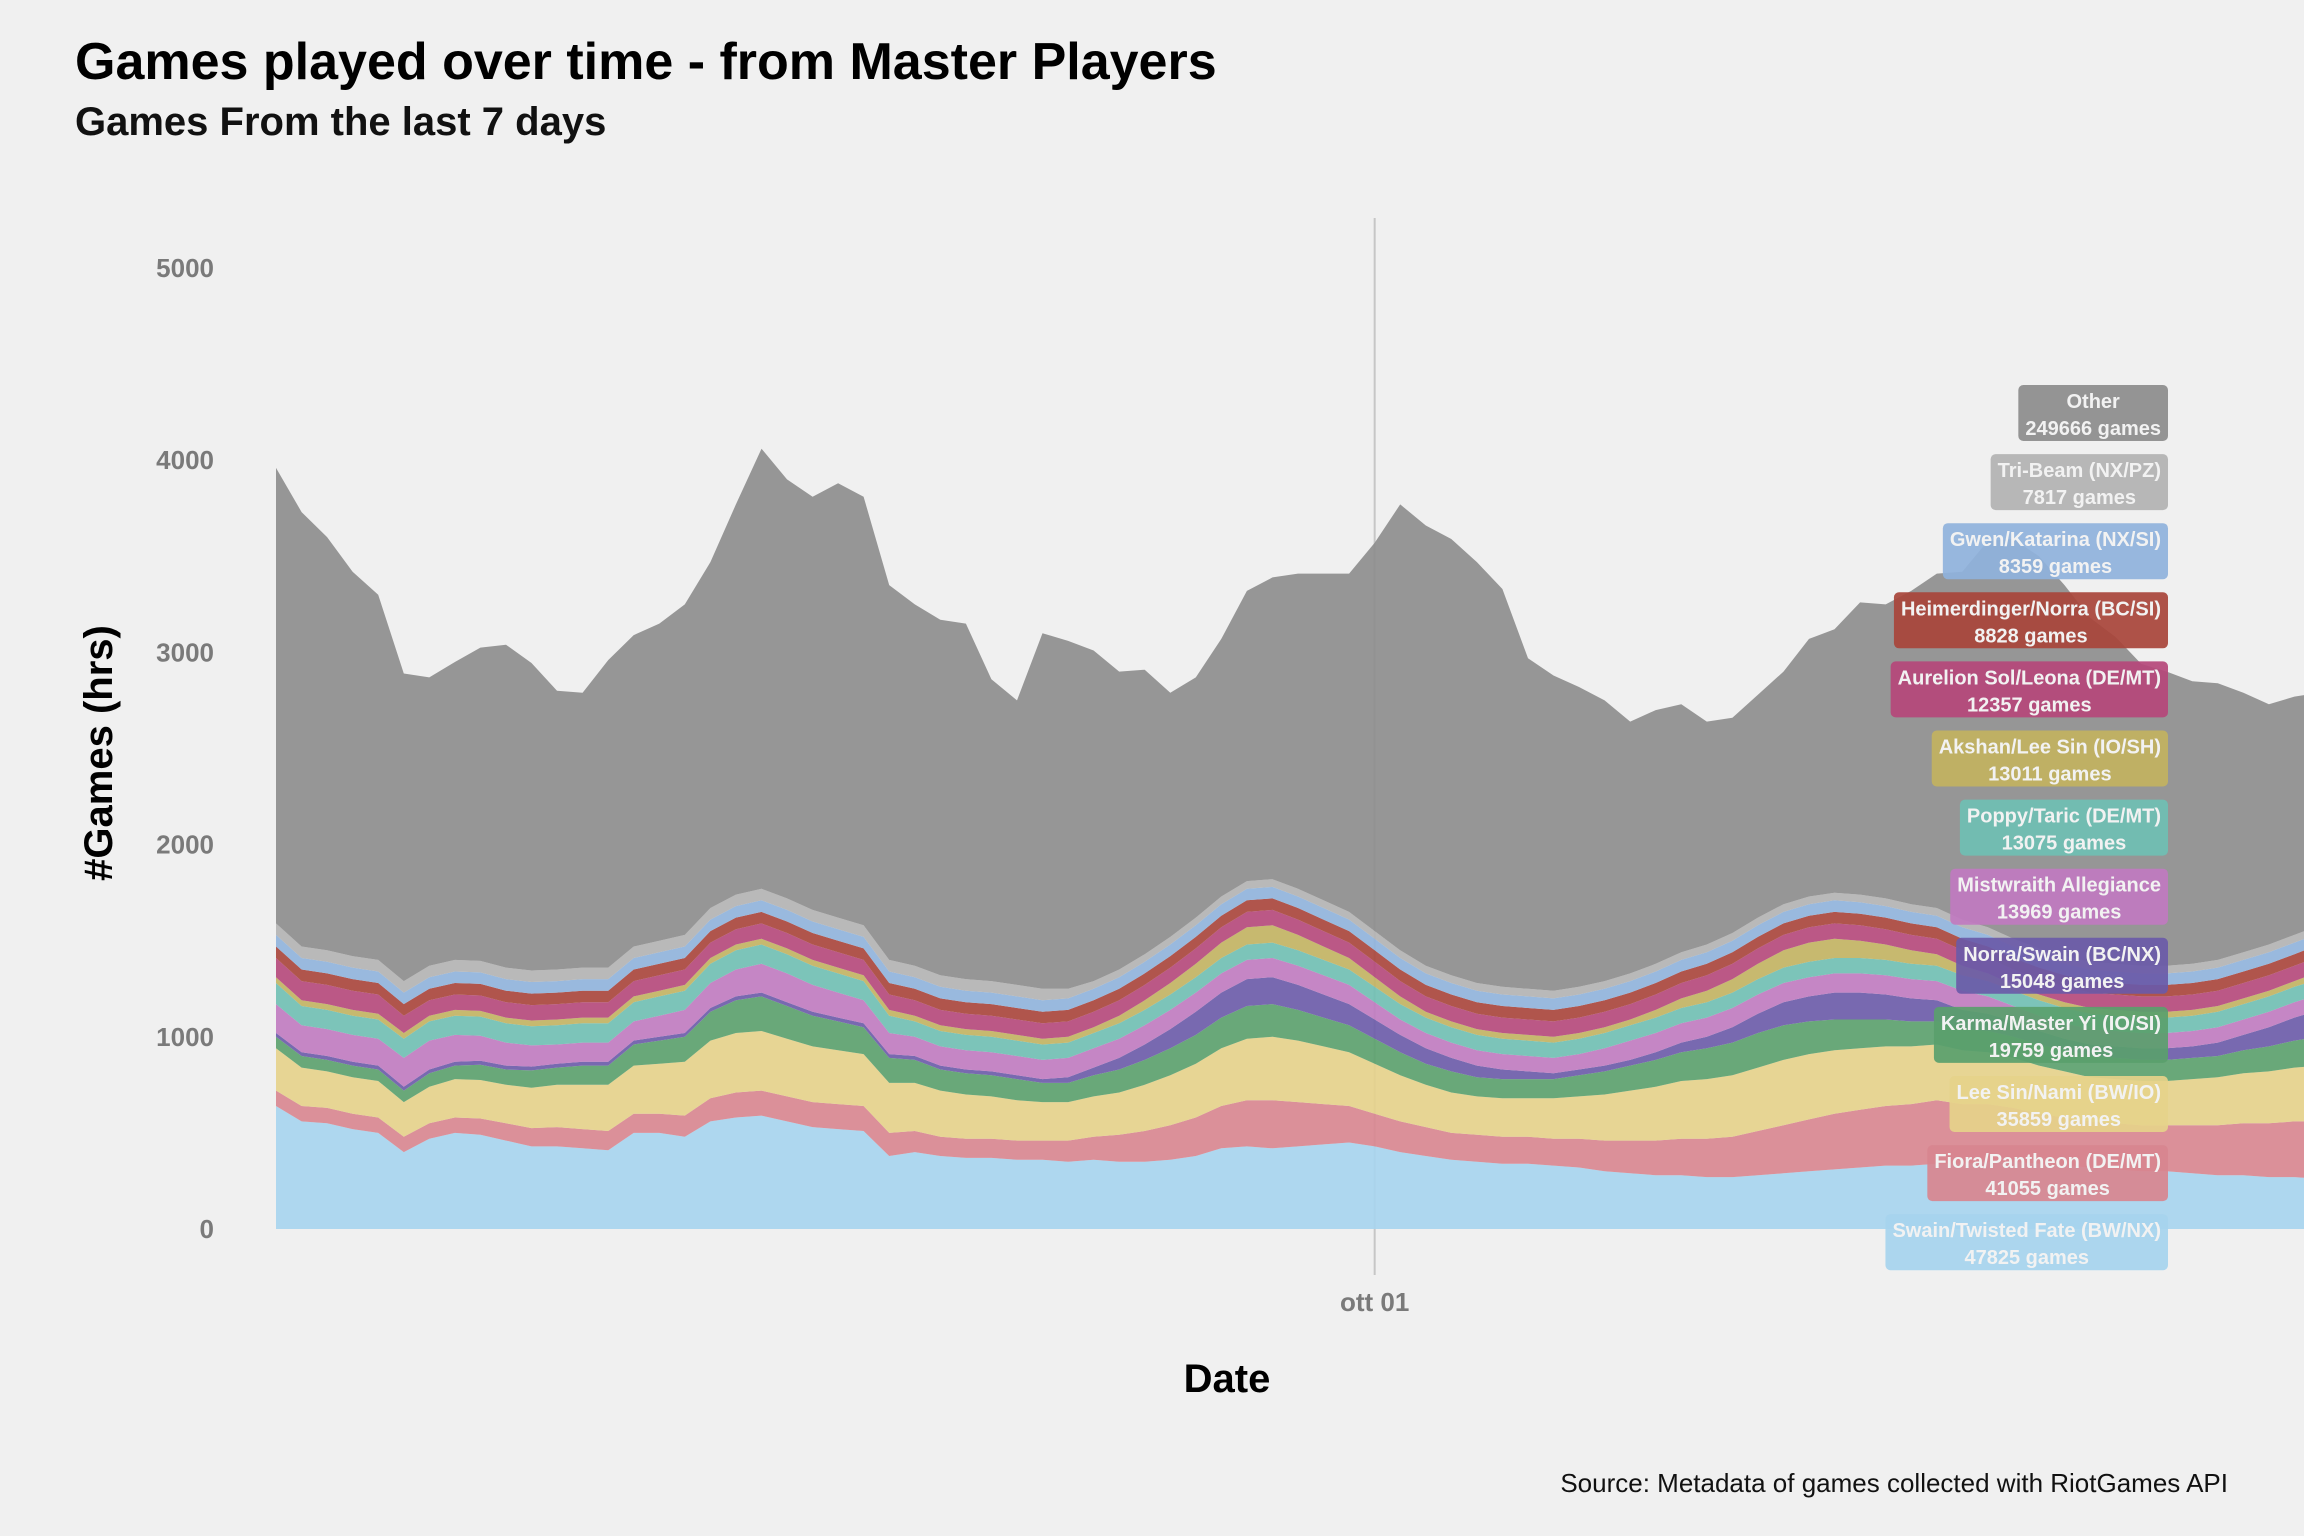 The image size is (2304, 1536). Describe the element at coordinates (2059, 886) in the screenshot. I see `series-label-name: Mistwraith Allegiance` at that location.